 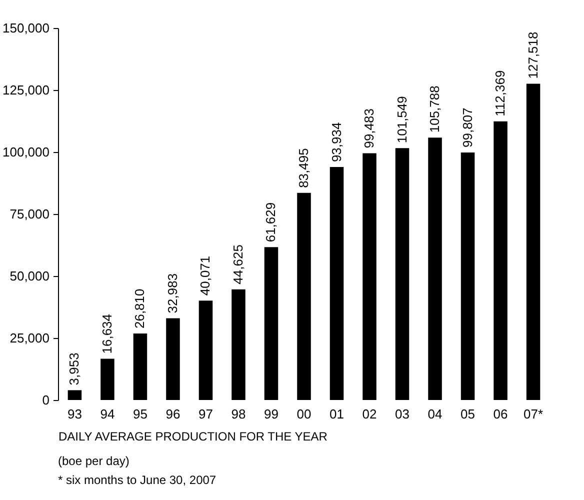 What do you see at coordinates (140, 414) in the screenshot?
I see `x-tick-label: 95` at bounding box center [140, 414].